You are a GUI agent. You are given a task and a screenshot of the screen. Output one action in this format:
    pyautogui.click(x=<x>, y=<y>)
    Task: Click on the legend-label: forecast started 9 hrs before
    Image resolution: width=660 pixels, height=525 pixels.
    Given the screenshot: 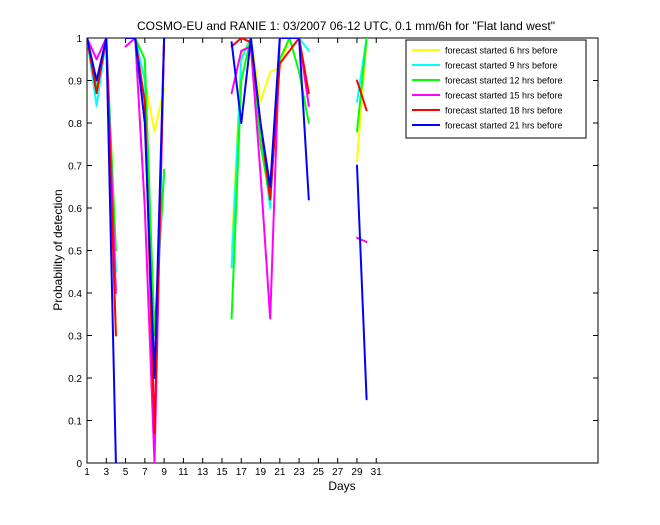 What is the action you would take?
    pyautogui.click(x=501, y=66)
    